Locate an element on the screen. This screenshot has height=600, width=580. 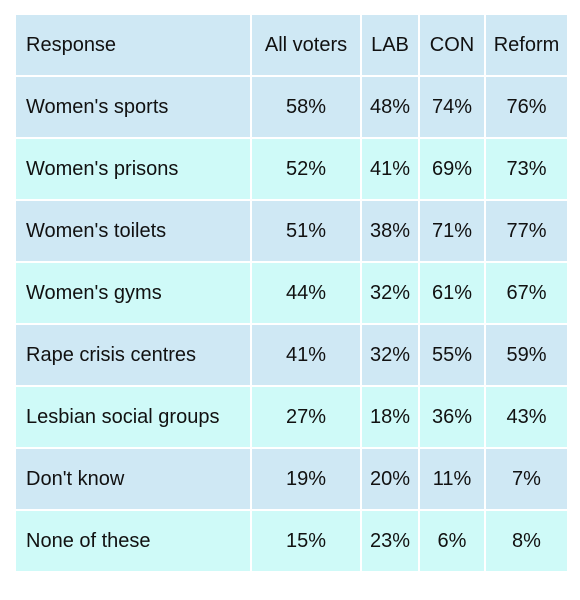
row-label: Women's prisons is located at coordinates (133, 169).